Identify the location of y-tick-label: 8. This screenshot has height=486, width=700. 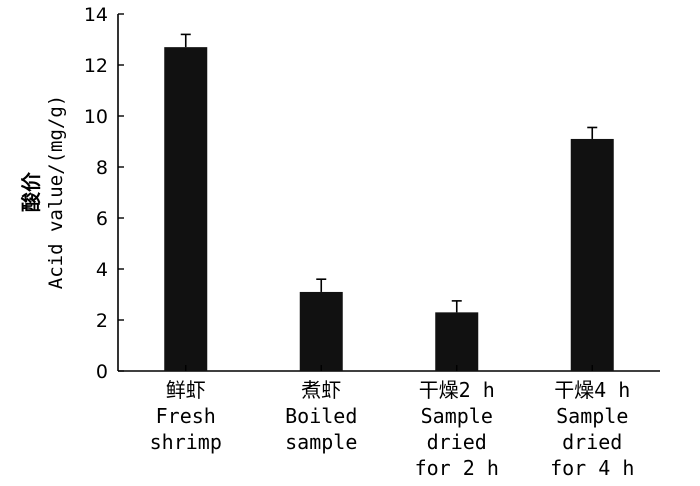
(102, 168).